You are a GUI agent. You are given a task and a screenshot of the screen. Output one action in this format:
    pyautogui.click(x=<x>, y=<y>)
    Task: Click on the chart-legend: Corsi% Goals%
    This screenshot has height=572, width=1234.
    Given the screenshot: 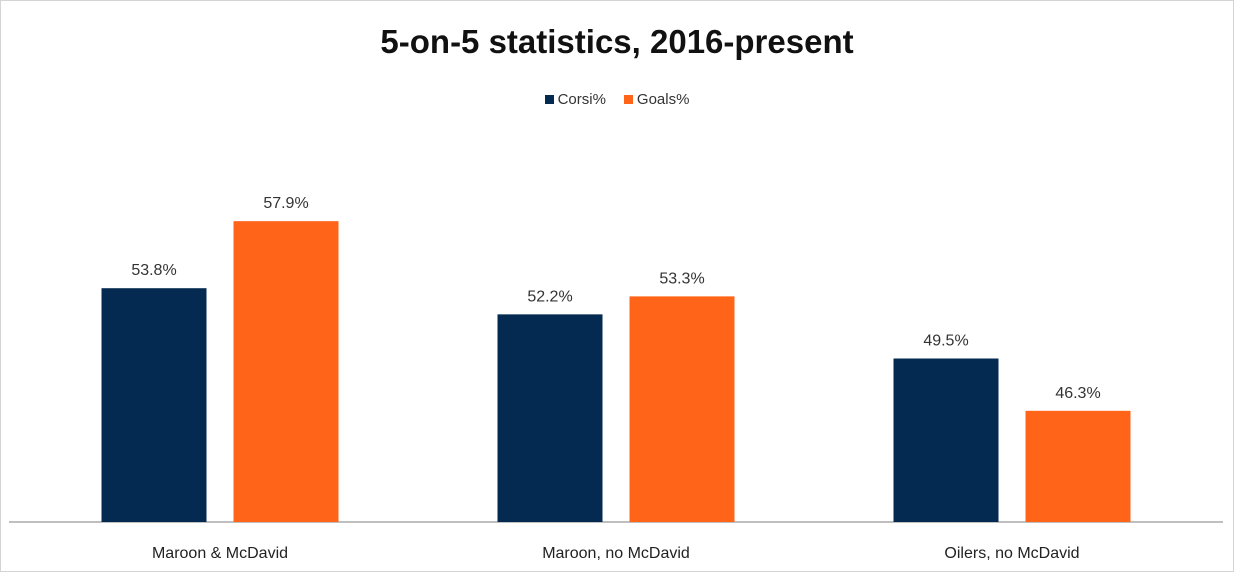 What is the action you would take?
    pyautogui.click(x=617, y=99)
    